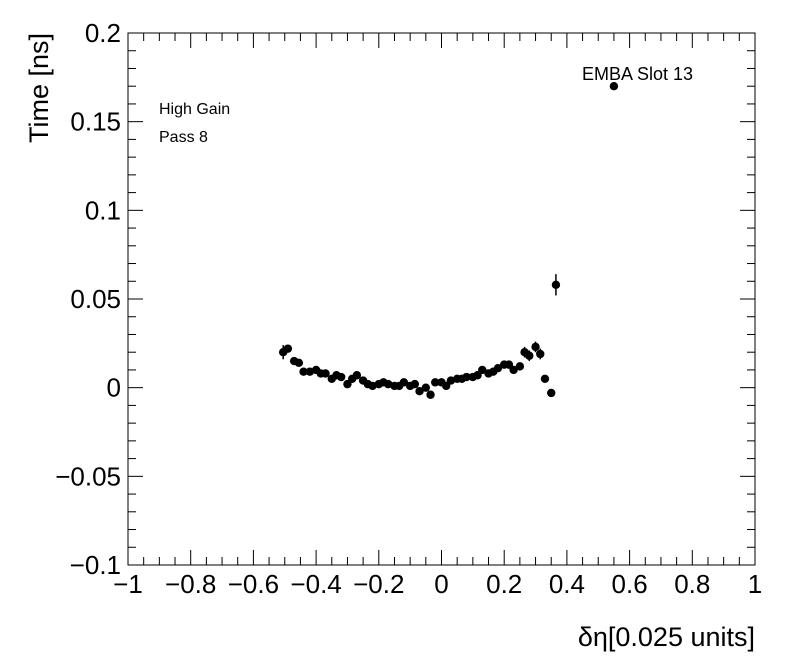 Image resolution: width=796 pixels, height=672 pixels. What do you see at coordinates (190, 584) in the screenshot?
I see `x-tick-label: −0.8` at bounding box center [190, 584].